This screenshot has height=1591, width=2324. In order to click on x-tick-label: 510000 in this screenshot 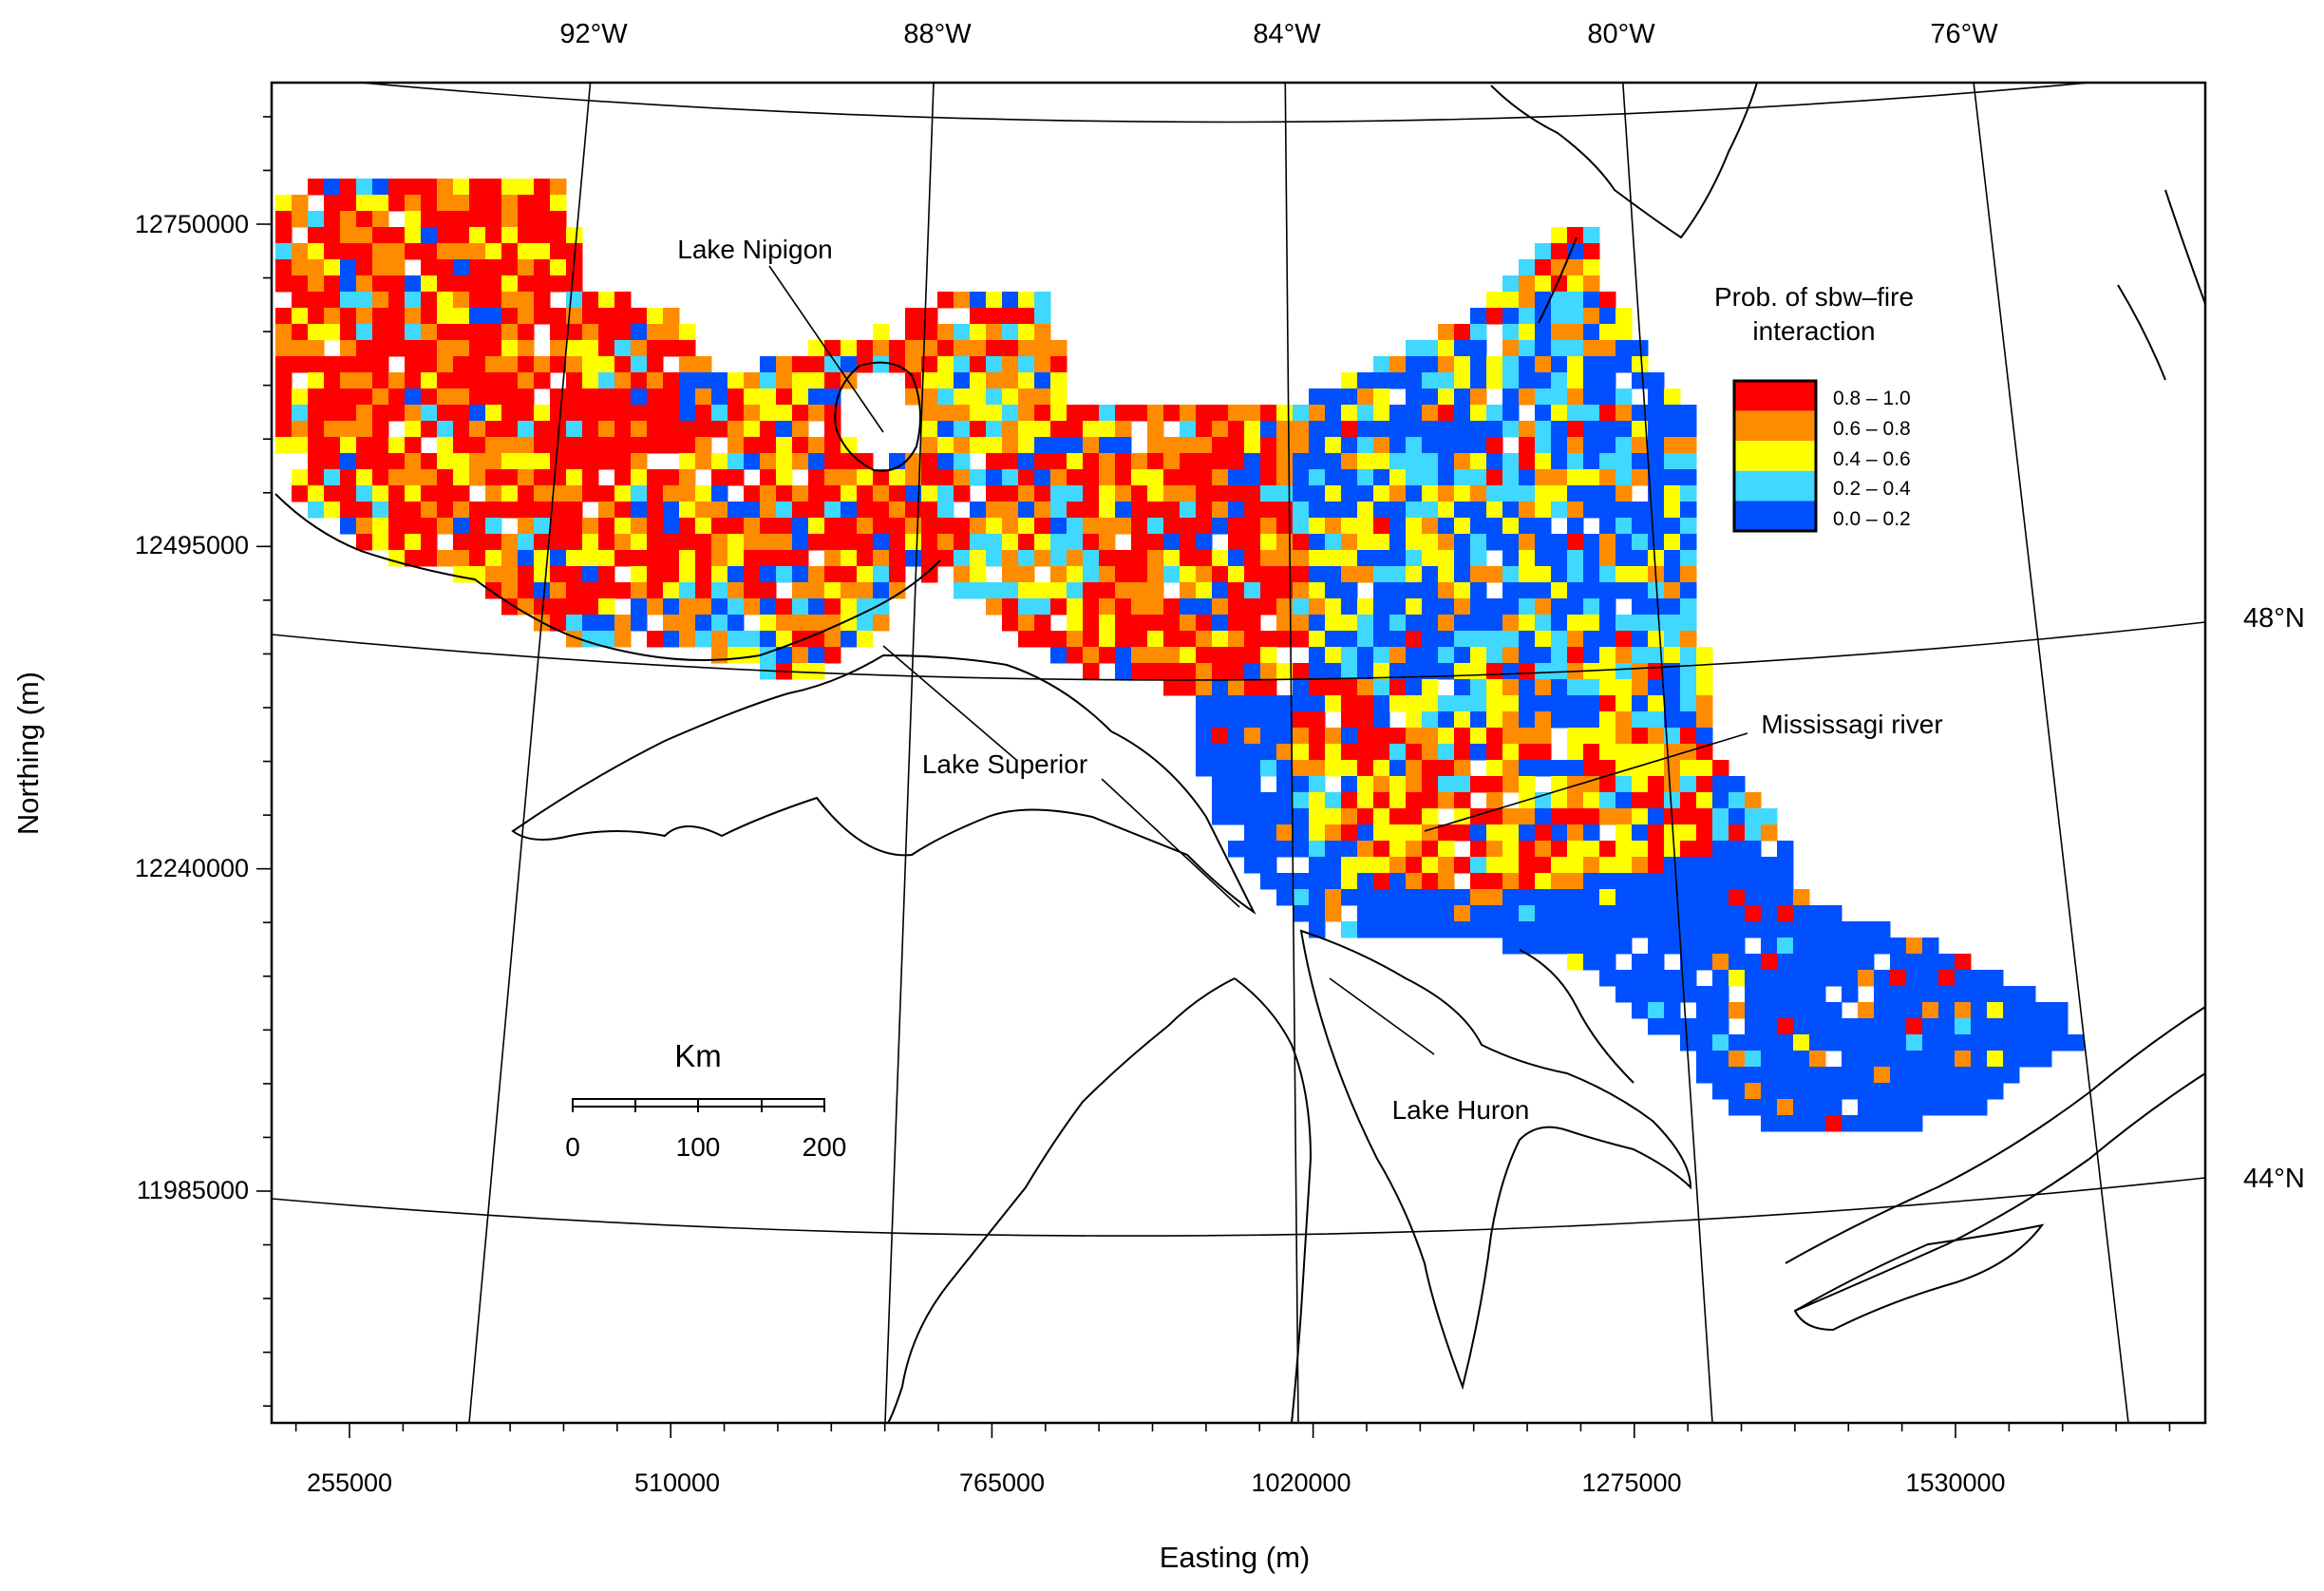, I will do `click(677, 1482)`.